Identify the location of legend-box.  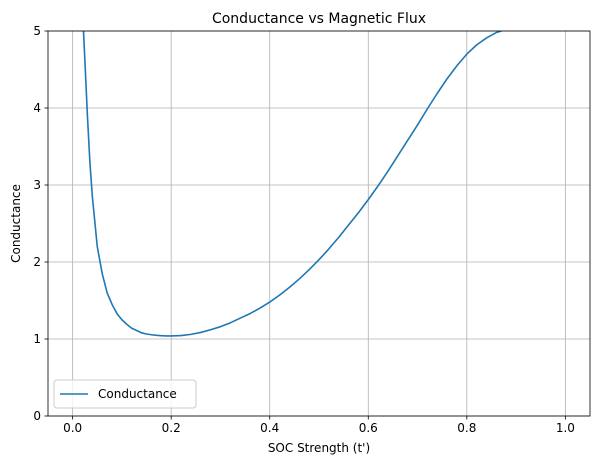
(125, 394).